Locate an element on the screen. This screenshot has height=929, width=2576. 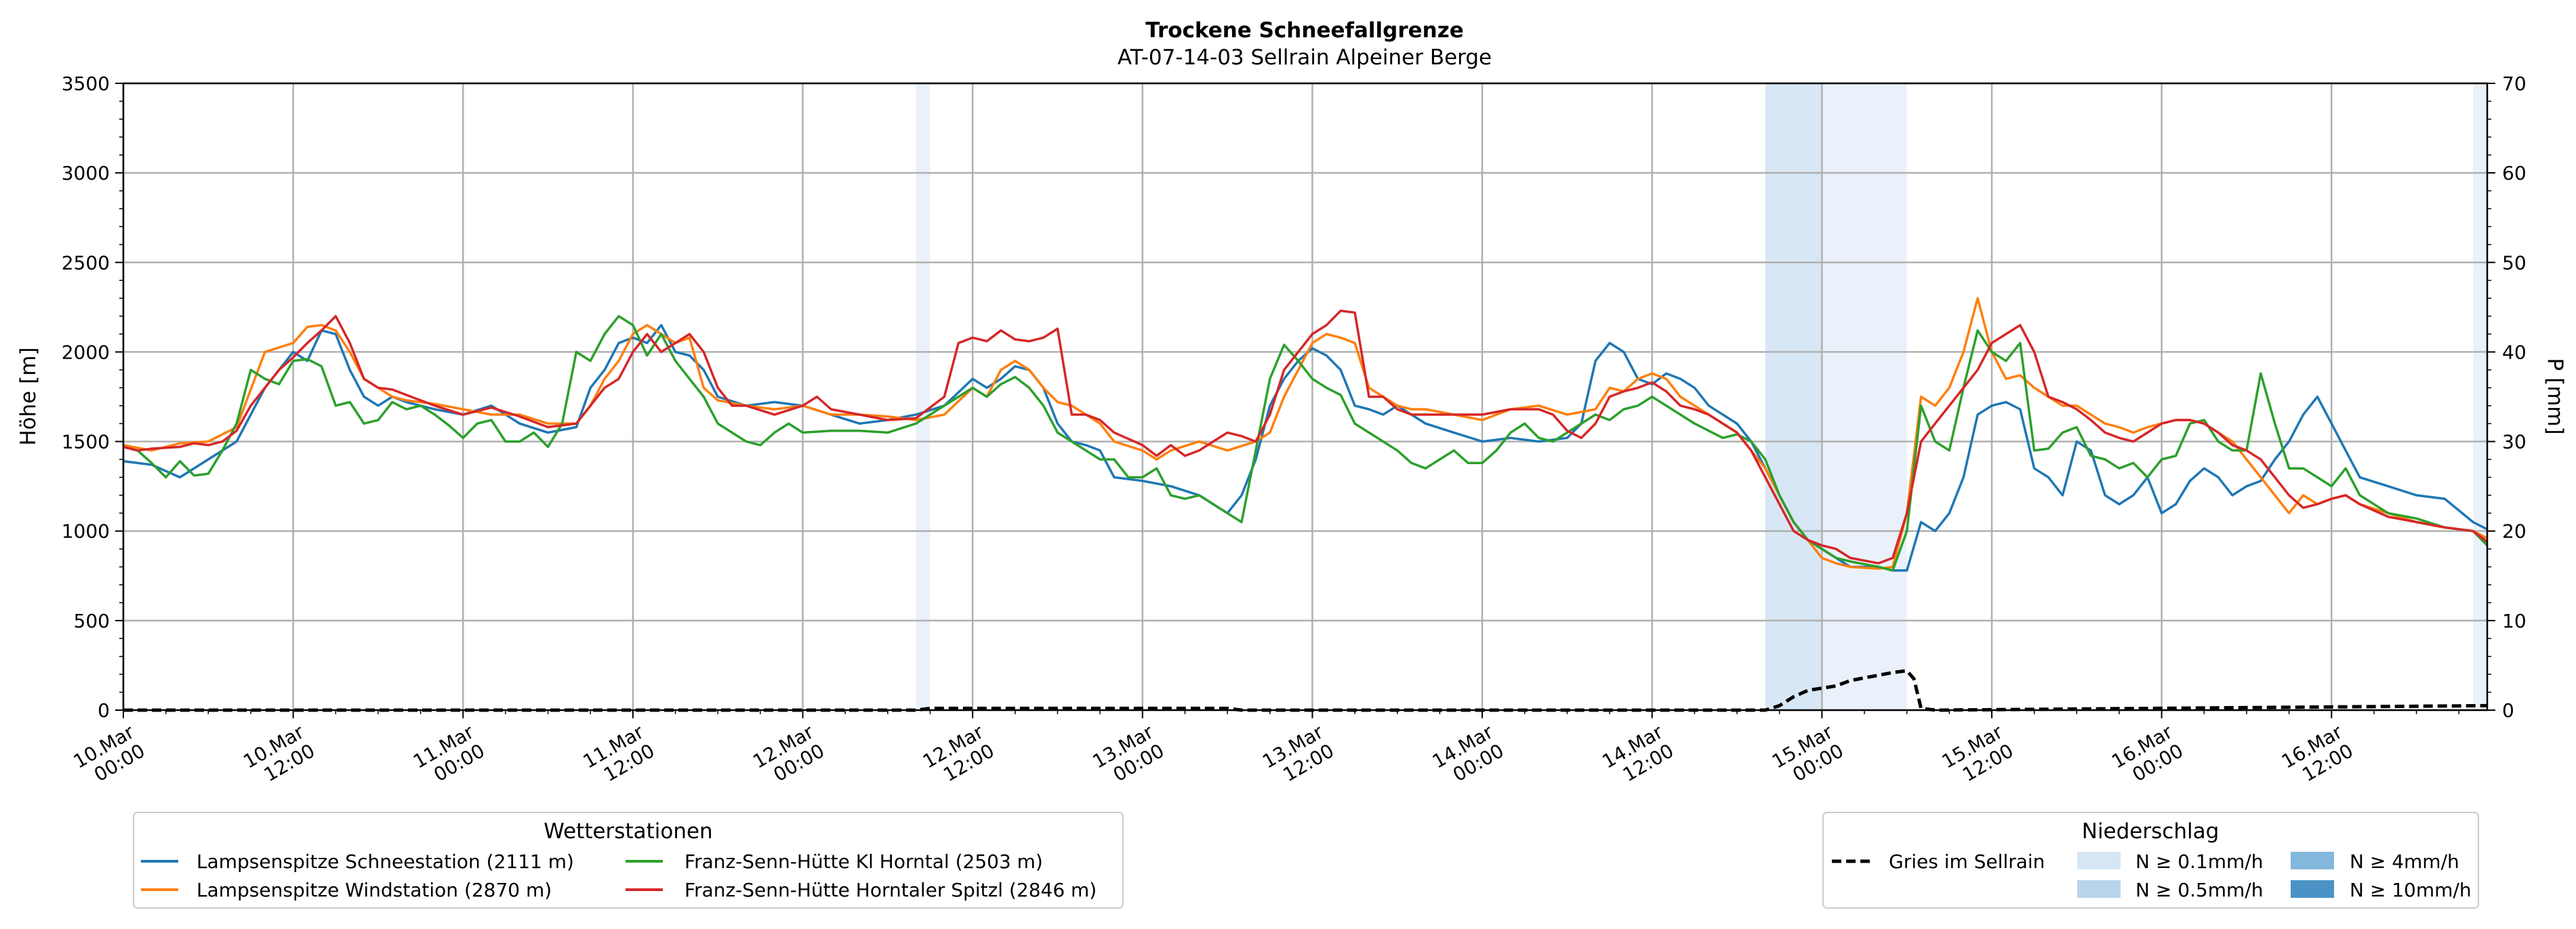
legend-swatch-n01 is located at coordinates (2099, 860).